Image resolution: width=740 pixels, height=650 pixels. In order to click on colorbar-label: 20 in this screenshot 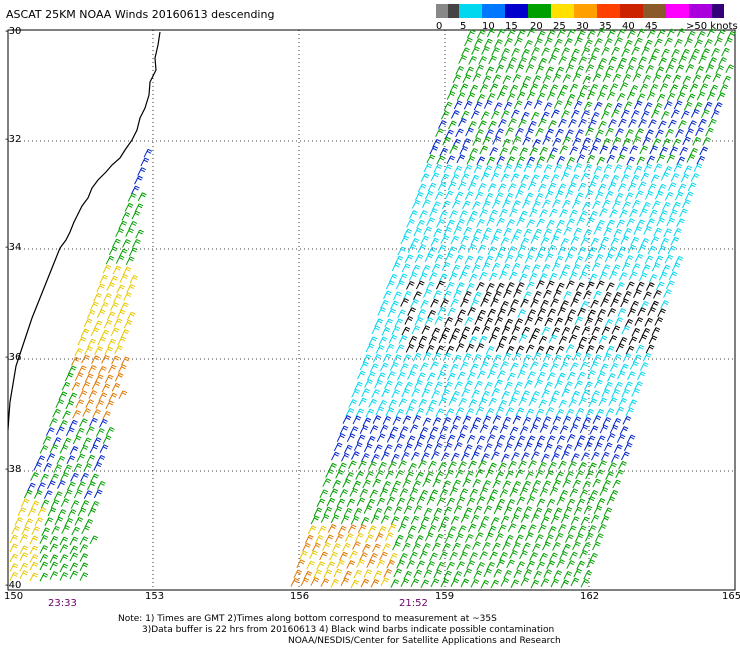, I will do `click(536, 26)`.